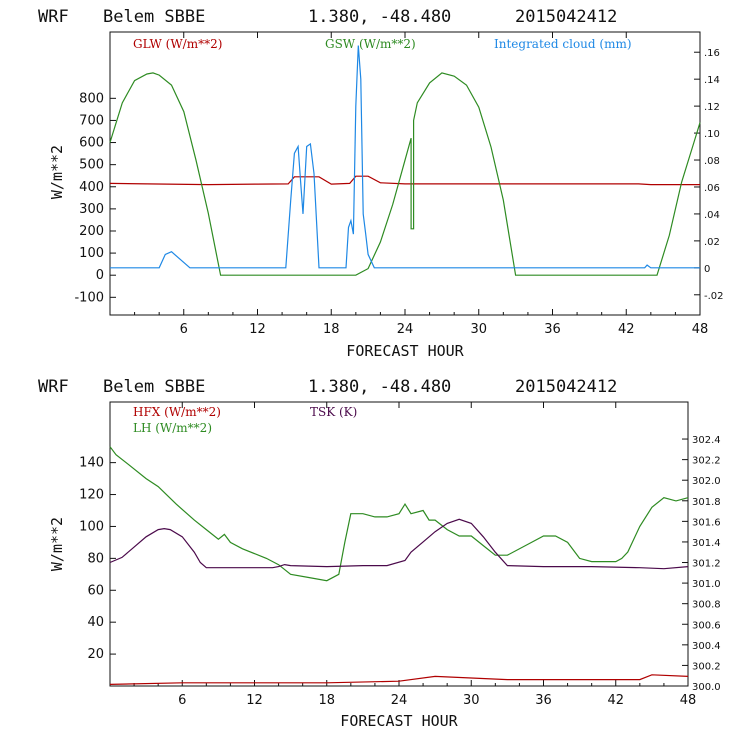 The image size is (740, 740). What do you see at coordinates (712, 53) in the screenshot?
I see `chart1-y2-tick-label: .16` at bounding box center [712, 53].